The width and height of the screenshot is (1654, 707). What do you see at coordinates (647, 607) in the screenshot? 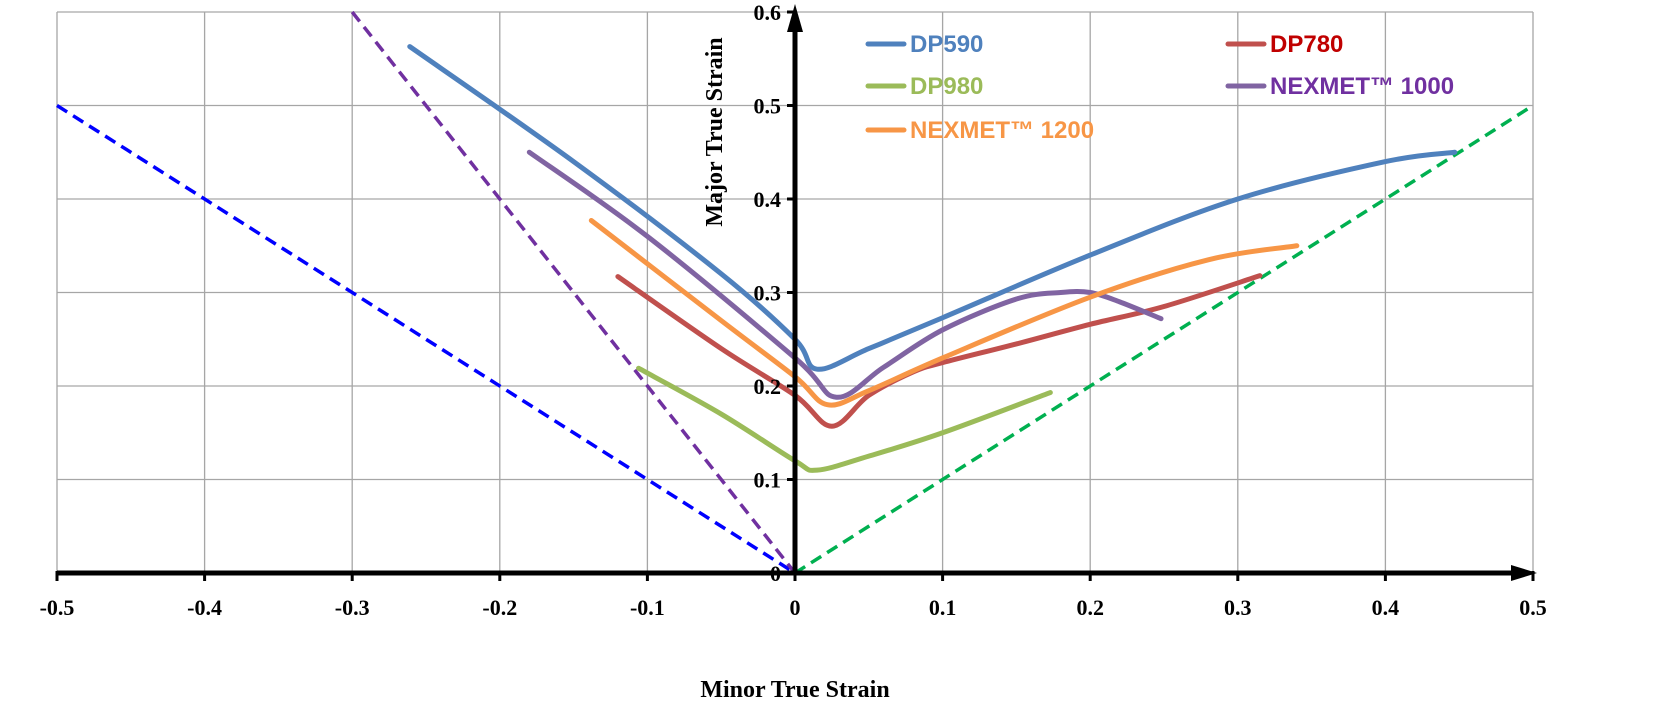
I see `x-tick-label: -0.1` at bounding box center [647, 607].